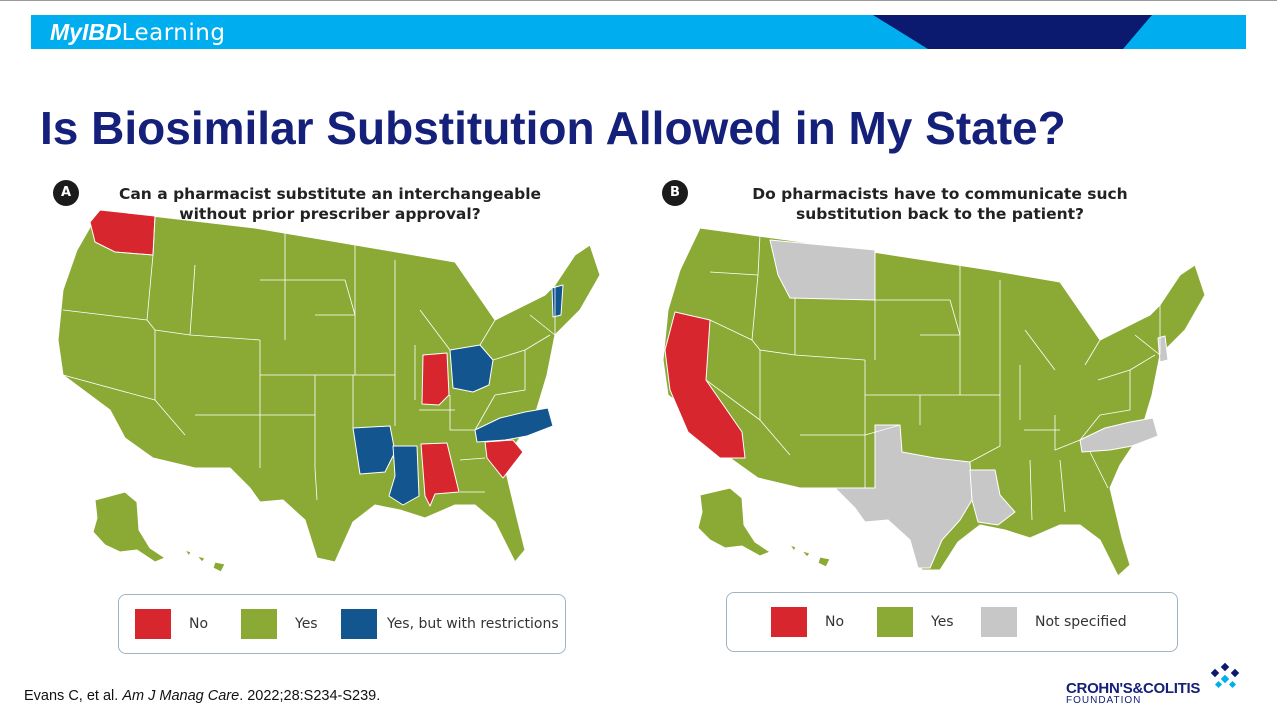  I want to click on map-b-alaska, so click(734, 522).